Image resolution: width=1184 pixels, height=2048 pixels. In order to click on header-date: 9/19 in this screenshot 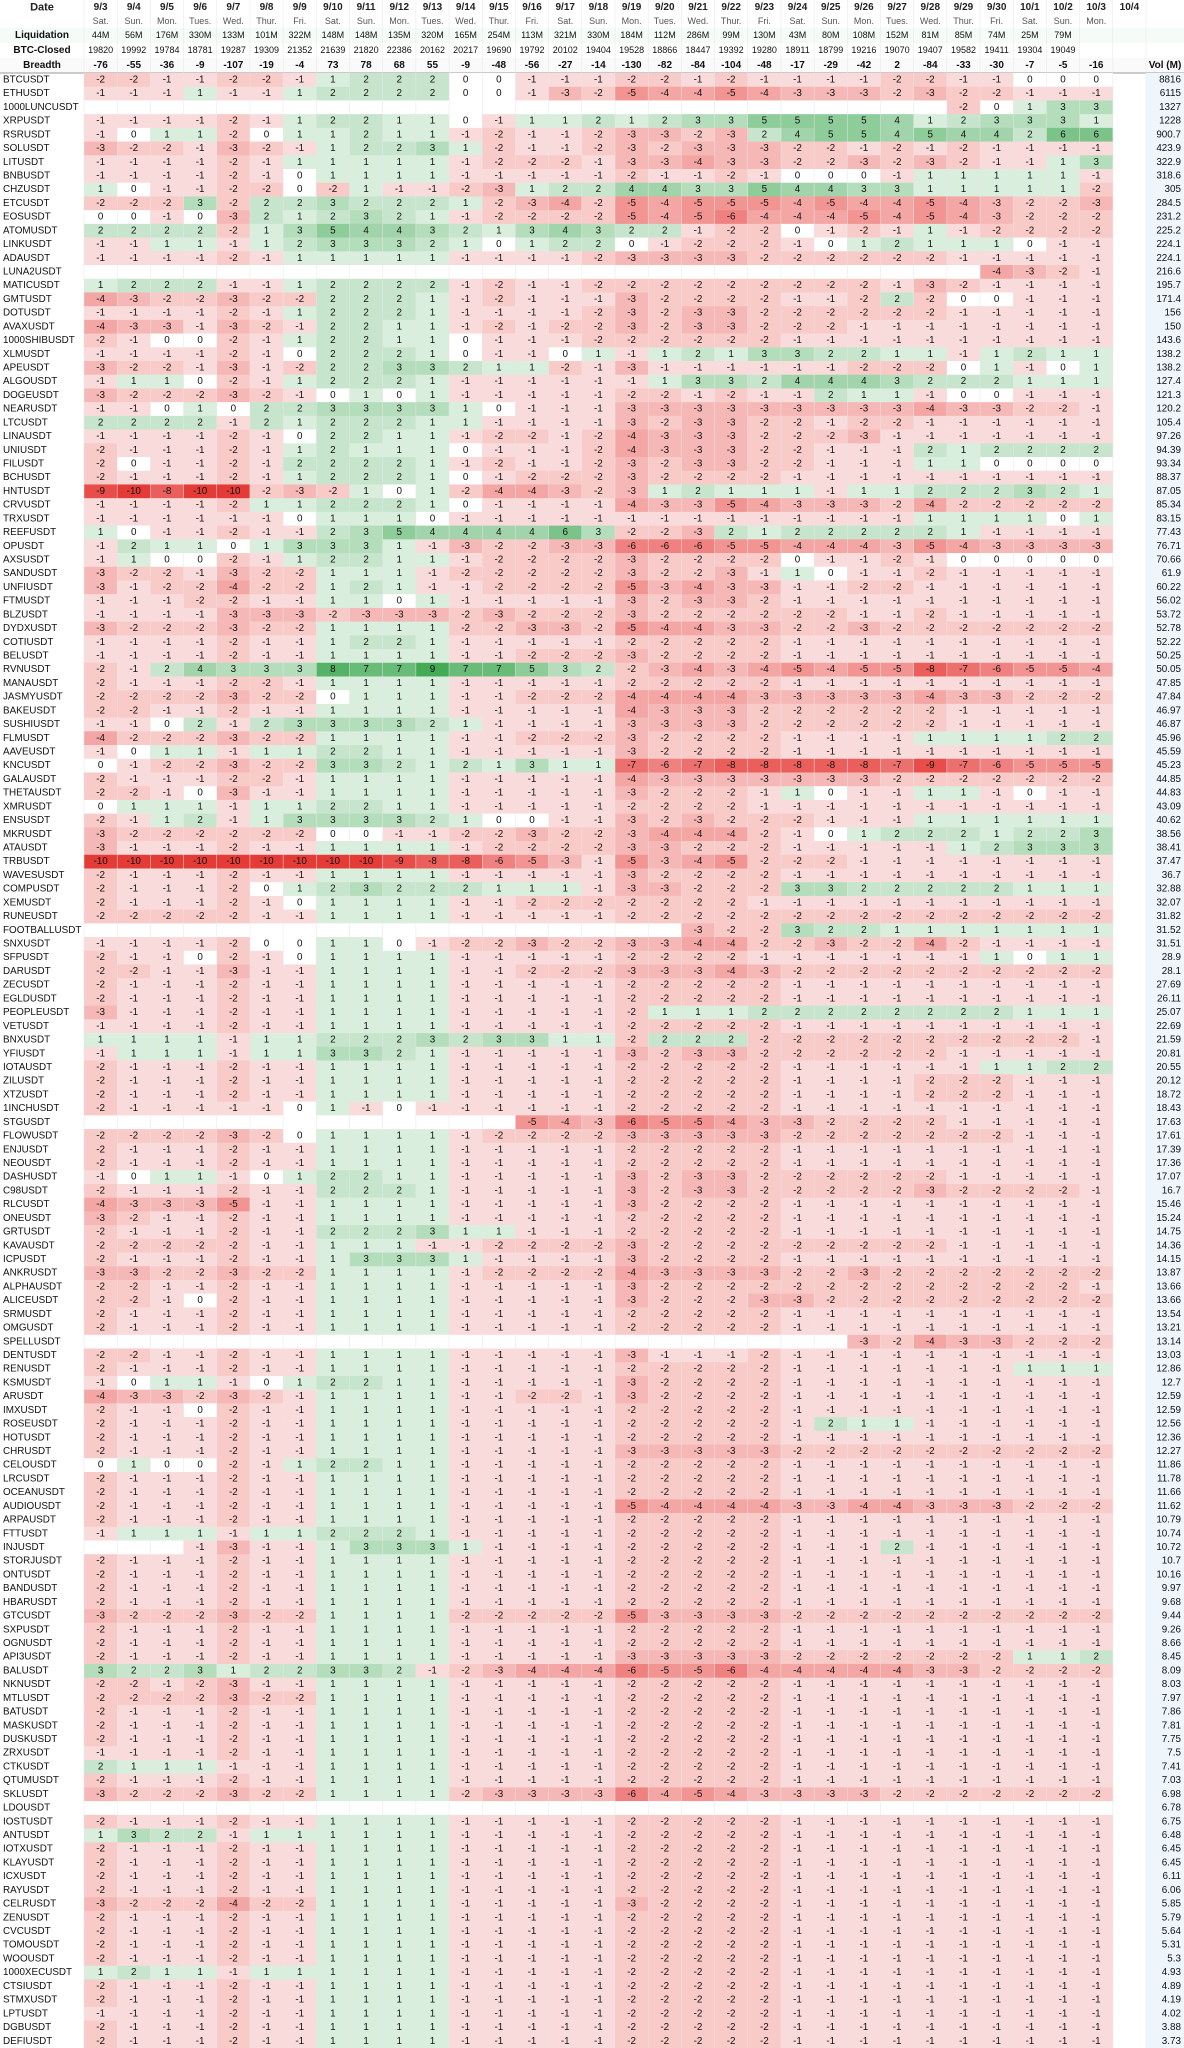, I will do `click(632, 7)`.